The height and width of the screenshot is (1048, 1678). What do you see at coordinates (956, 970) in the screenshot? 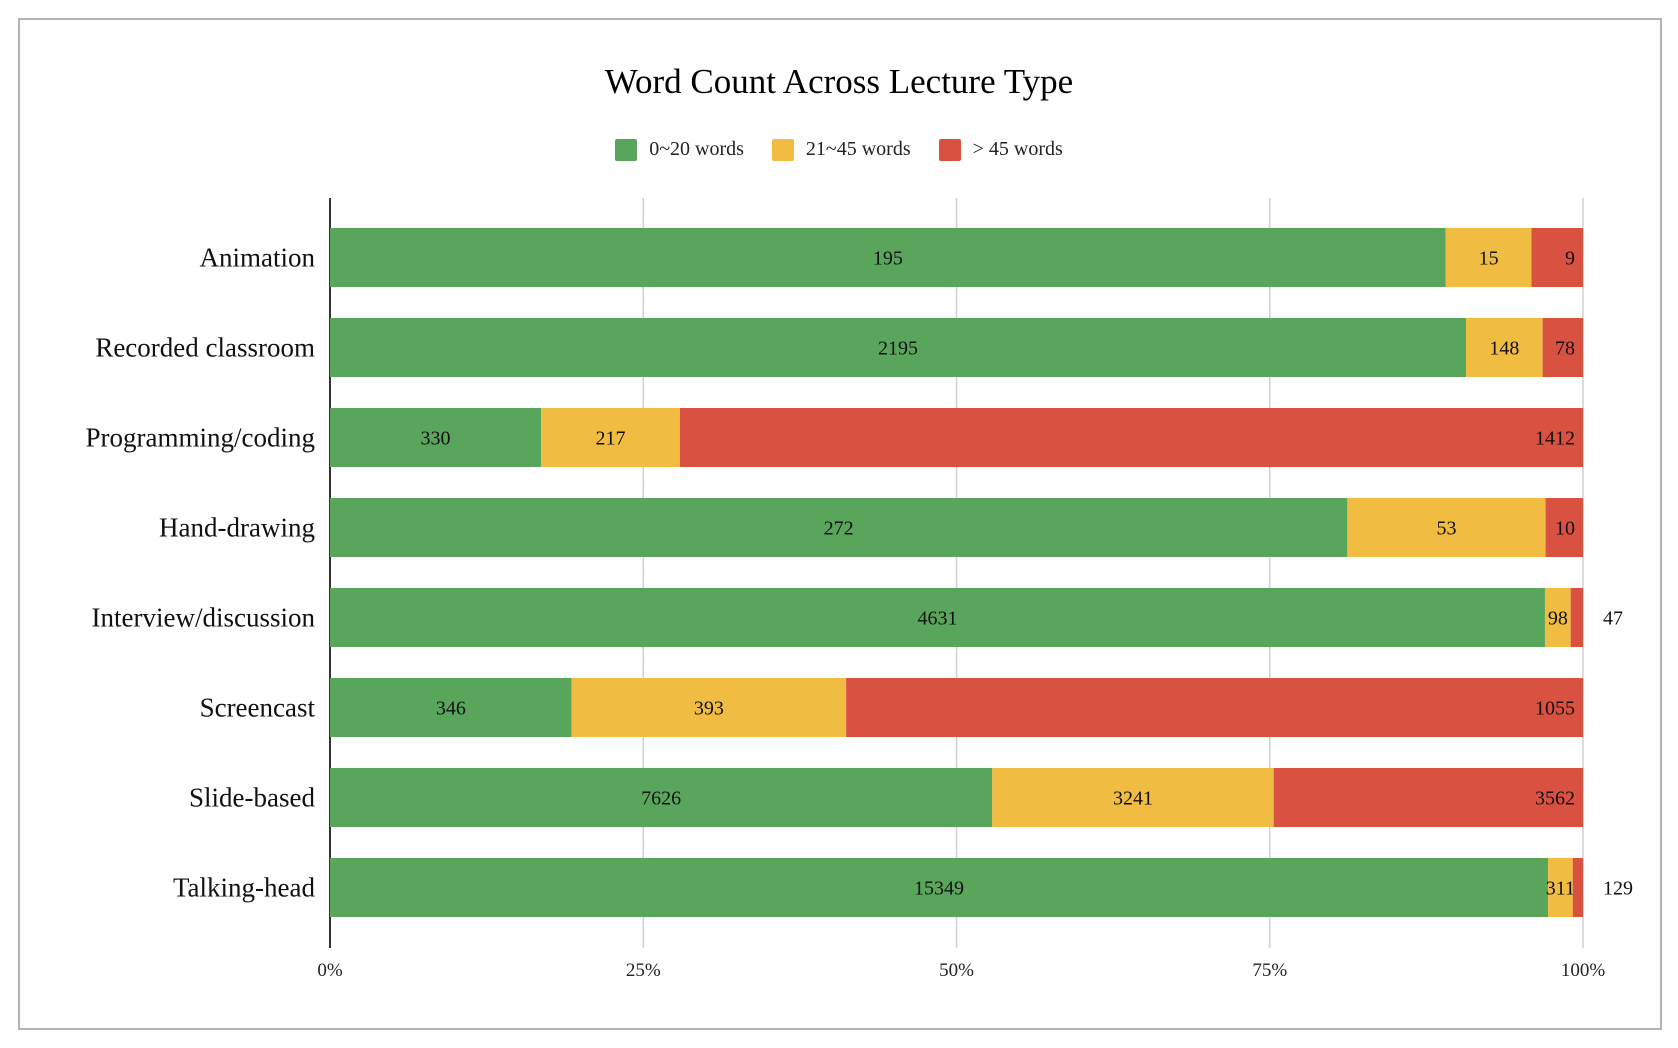
I see `x-tick-label: 50%` at bounding box center [956, 970].